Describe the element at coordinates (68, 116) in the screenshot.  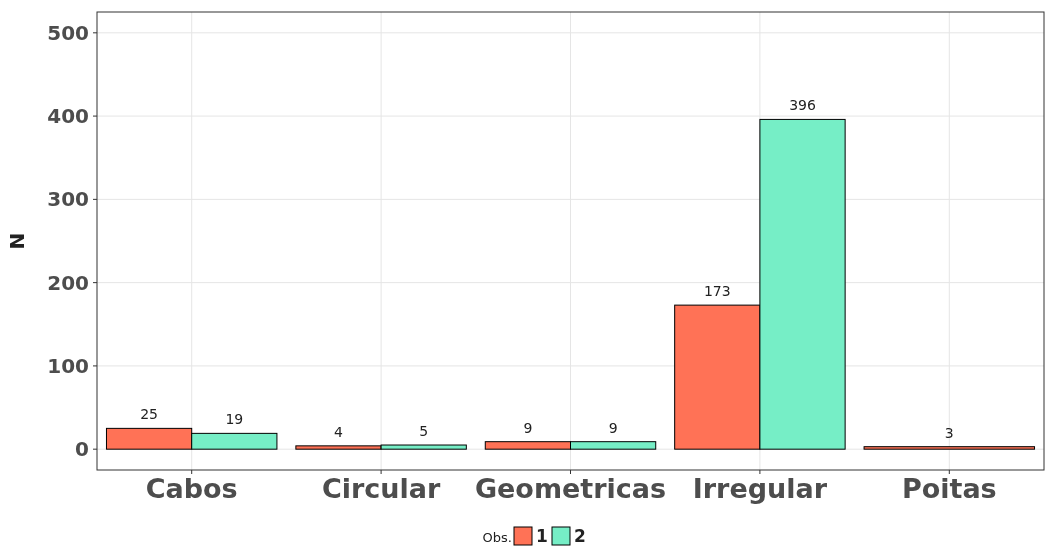
I see `y-tick-label: 400` at that location.